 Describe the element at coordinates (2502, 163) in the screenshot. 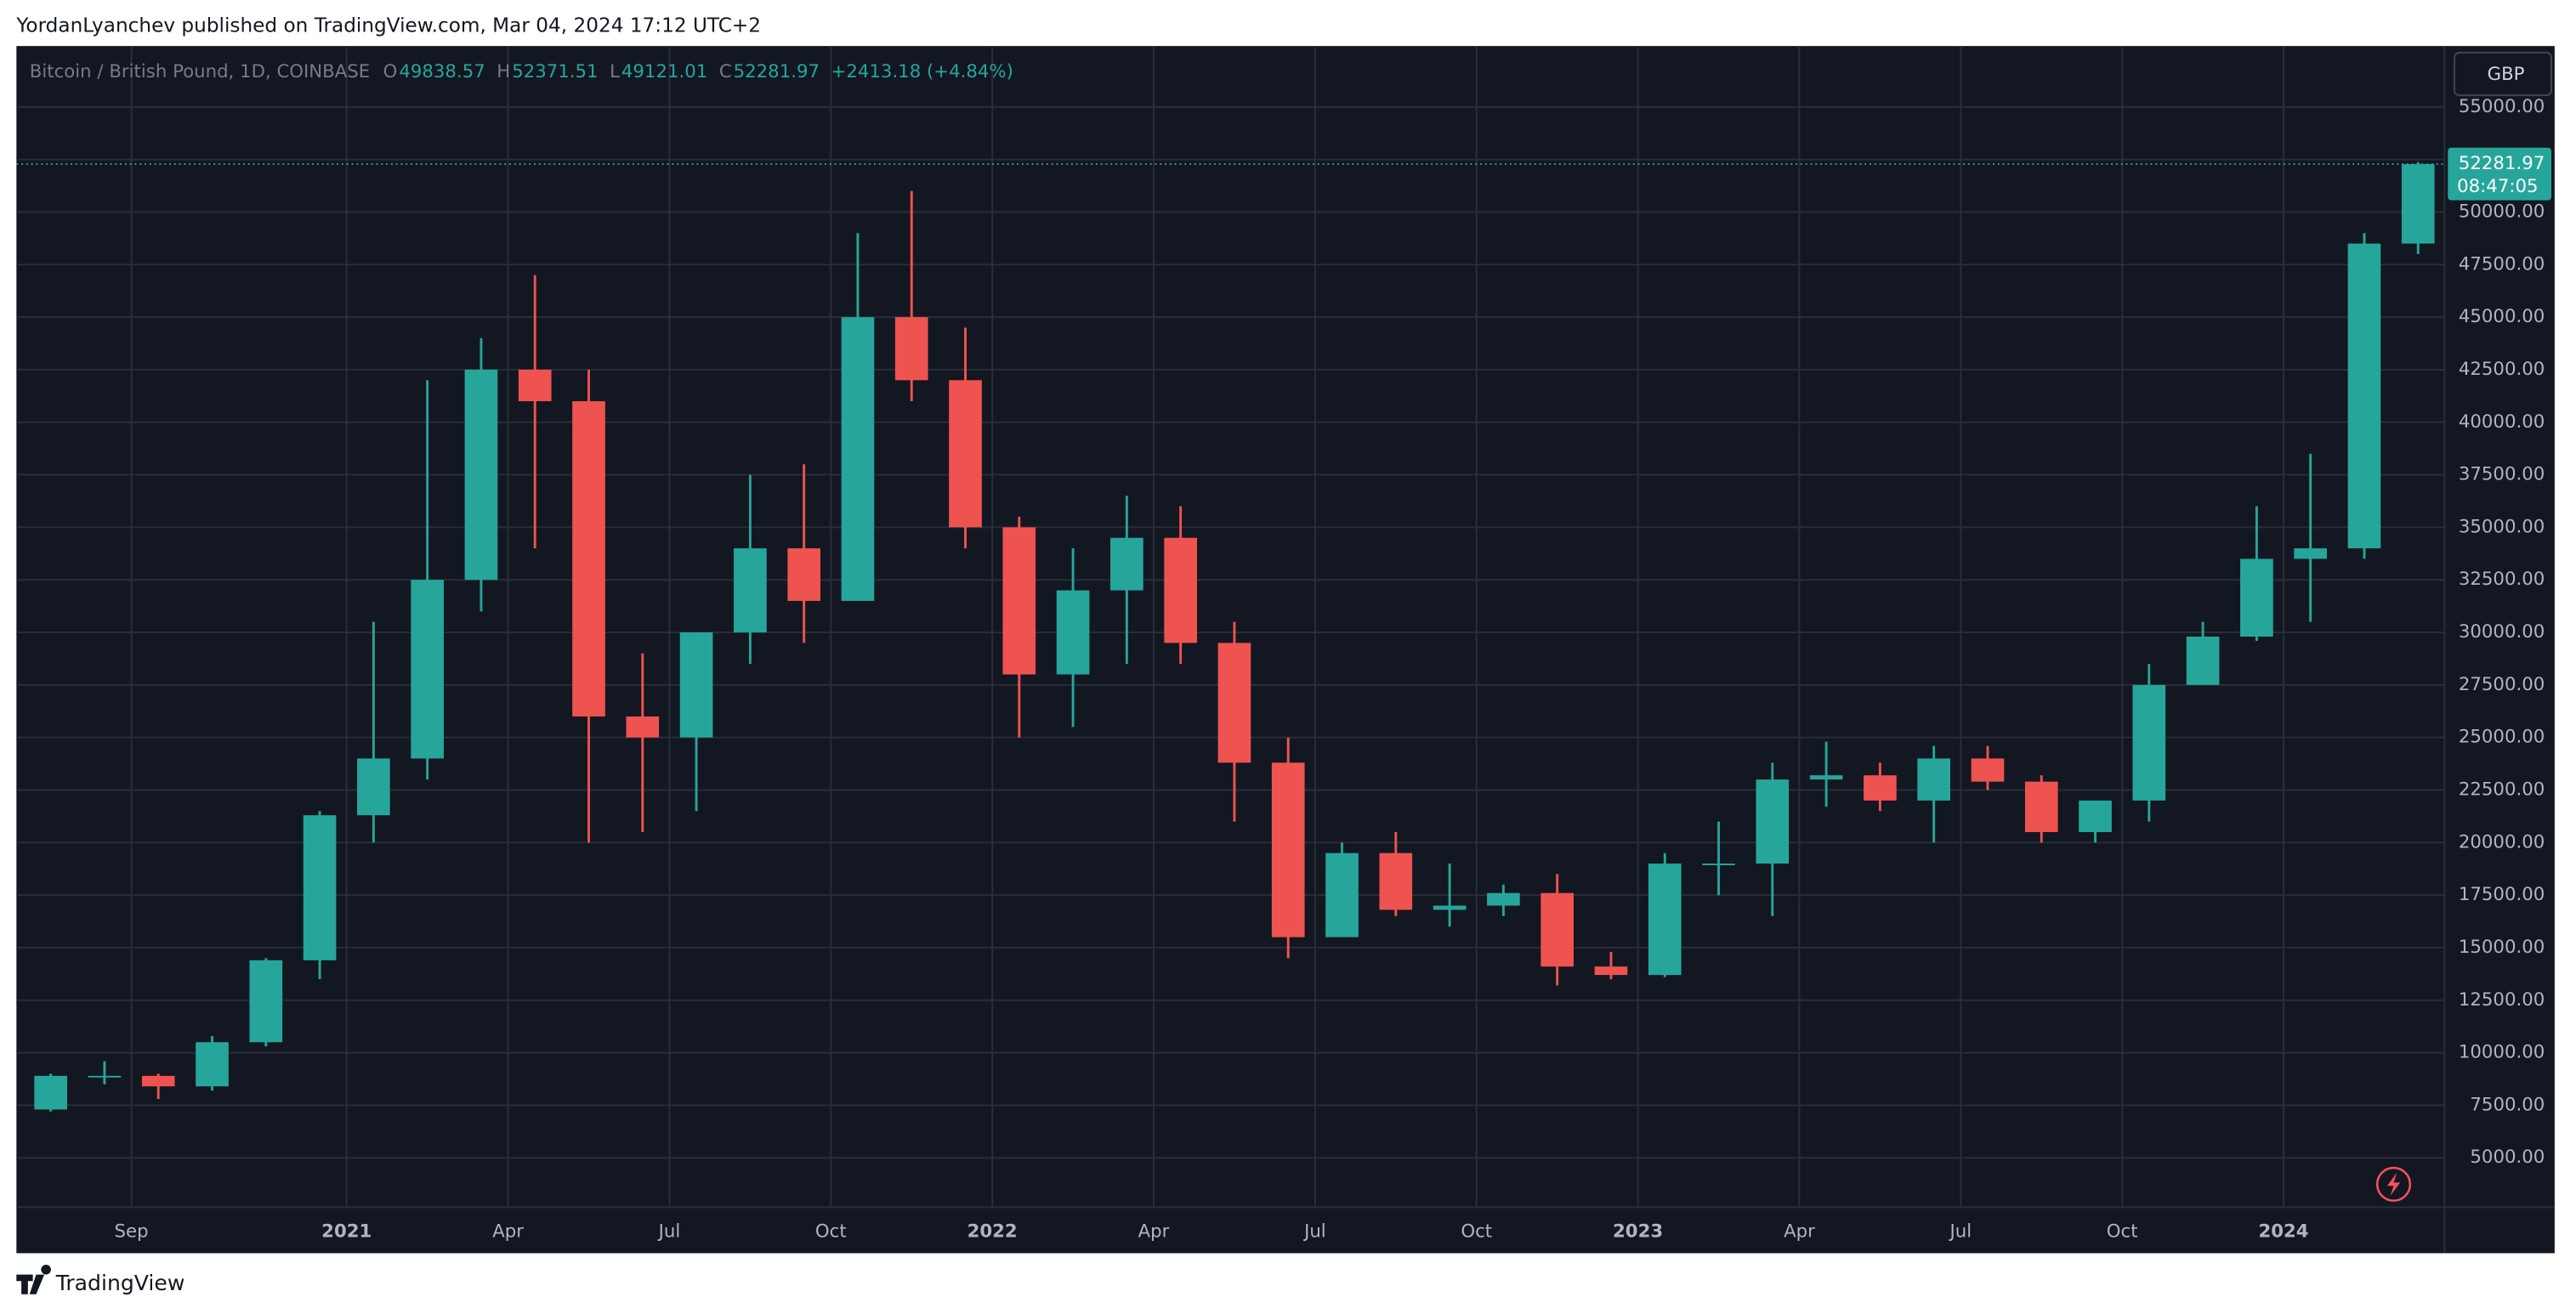

I see `last-price-label: 52281.97` at that location.